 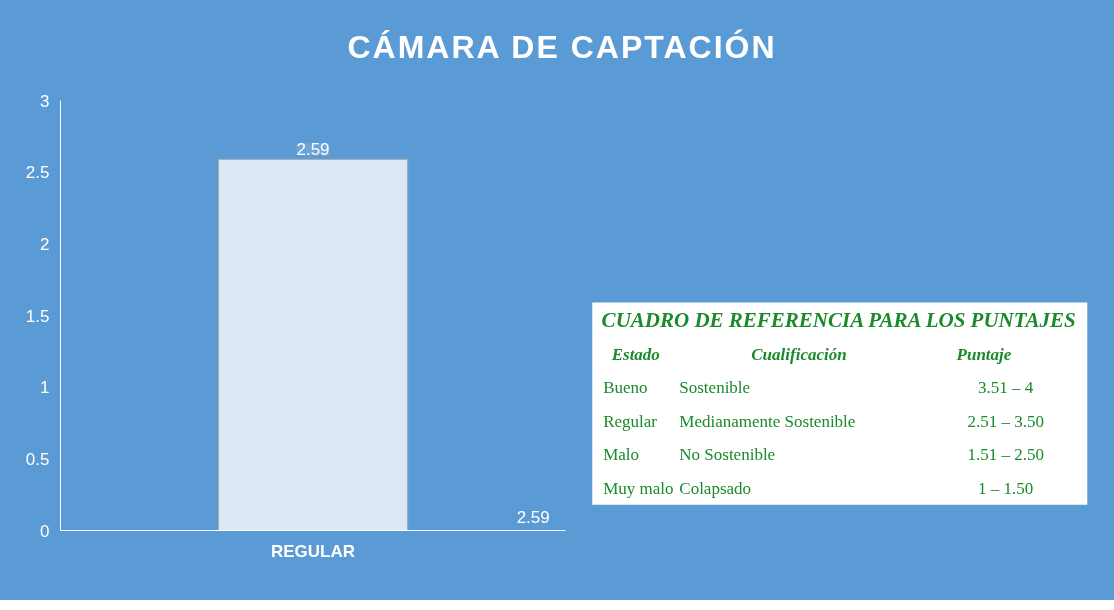 What do you see at coordinates (562, 47) in the screenshot?
I see `chart-title: CÁMARA DE CAPTACIÓN` at bounding box center [562, 47].